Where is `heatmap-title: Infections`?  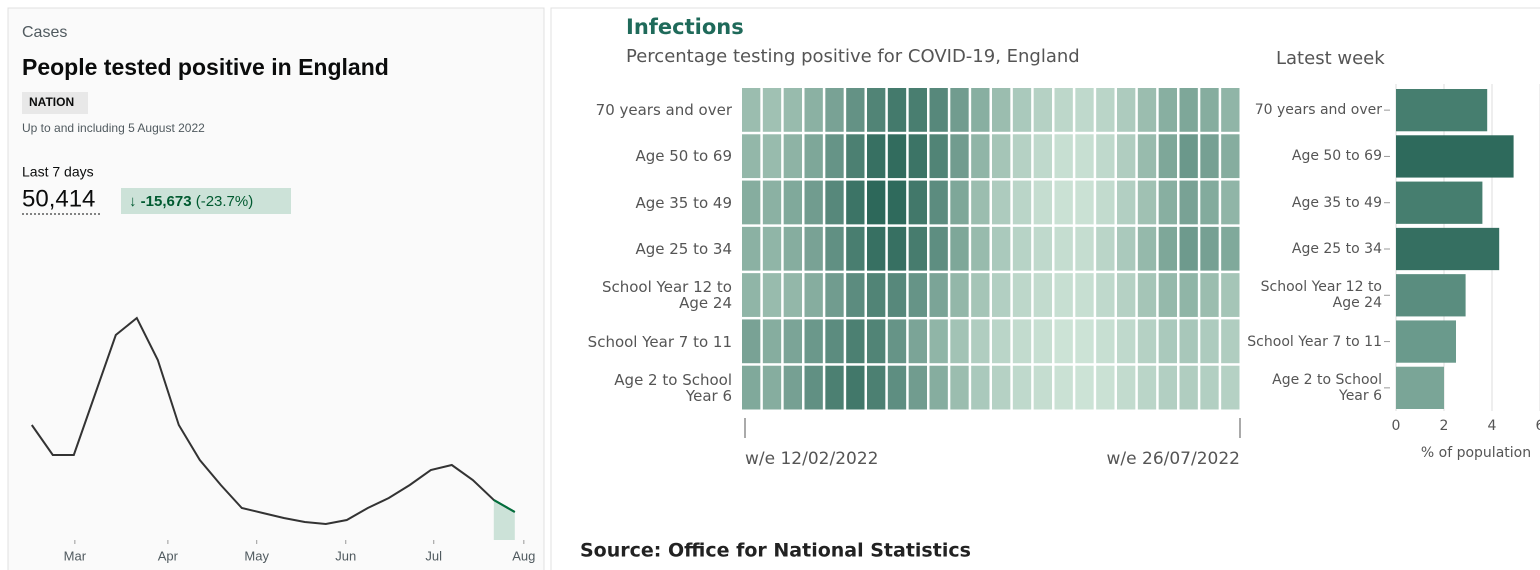
heatmap-title: Infections is located at coordinates (685, 27).